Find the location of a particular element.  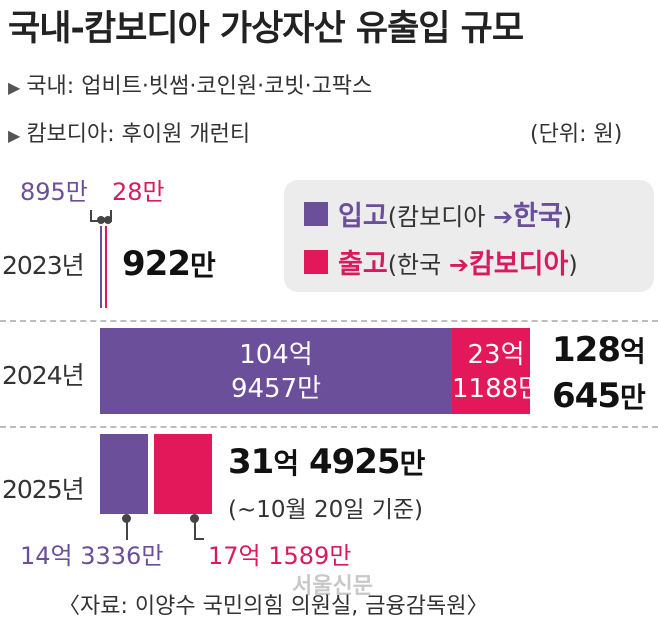

total-2024-line2: 645만 is located at coordinates (599, 396).